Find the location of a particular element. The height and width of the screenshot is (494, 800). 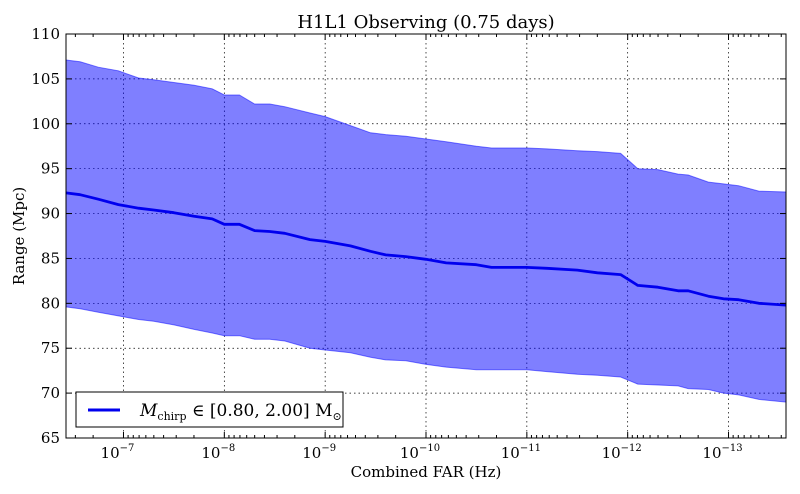

x-tick-label: 10⁻¹³ is located at coordinates (722, 452).